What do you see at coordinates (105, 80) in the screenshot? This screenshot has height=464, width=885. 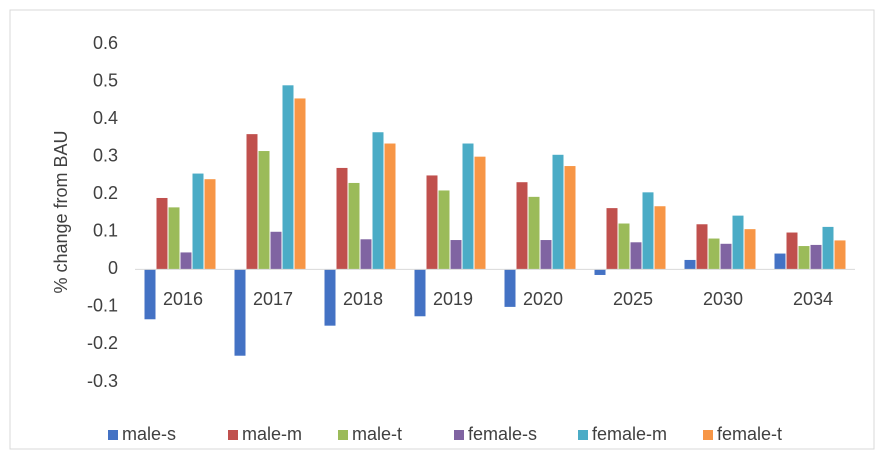 I see `y-tick-label: 0.5` at bounding box center [105, 80].